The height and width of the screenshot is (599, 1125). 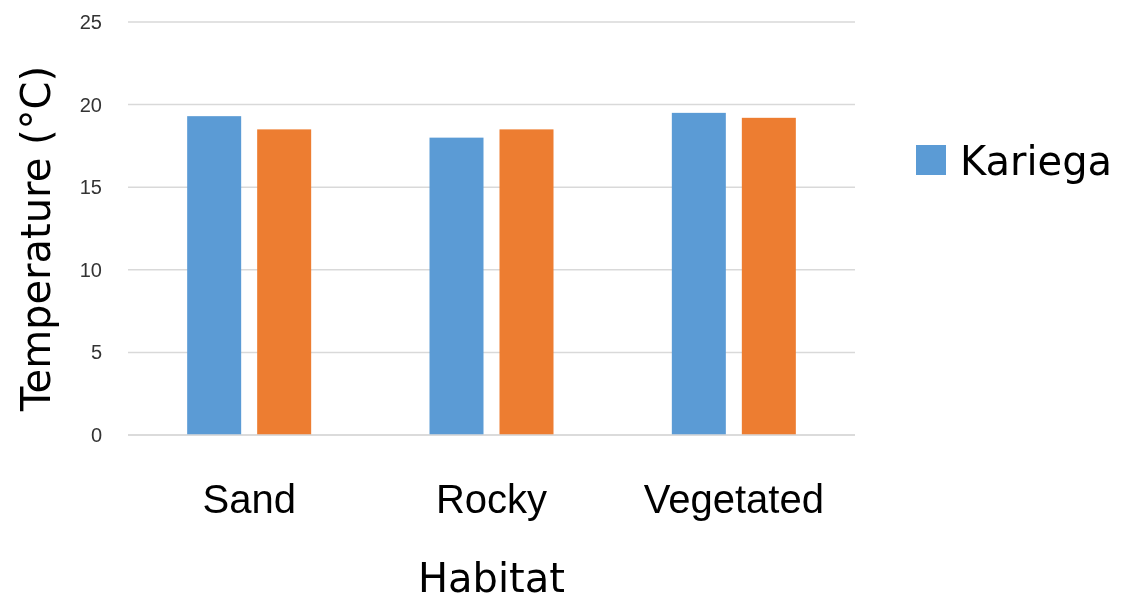 What do you see at coordinates (733, 499) in the screenshot?
I see `x-tick-label: Vegetated` at bounding box center [733, 499].